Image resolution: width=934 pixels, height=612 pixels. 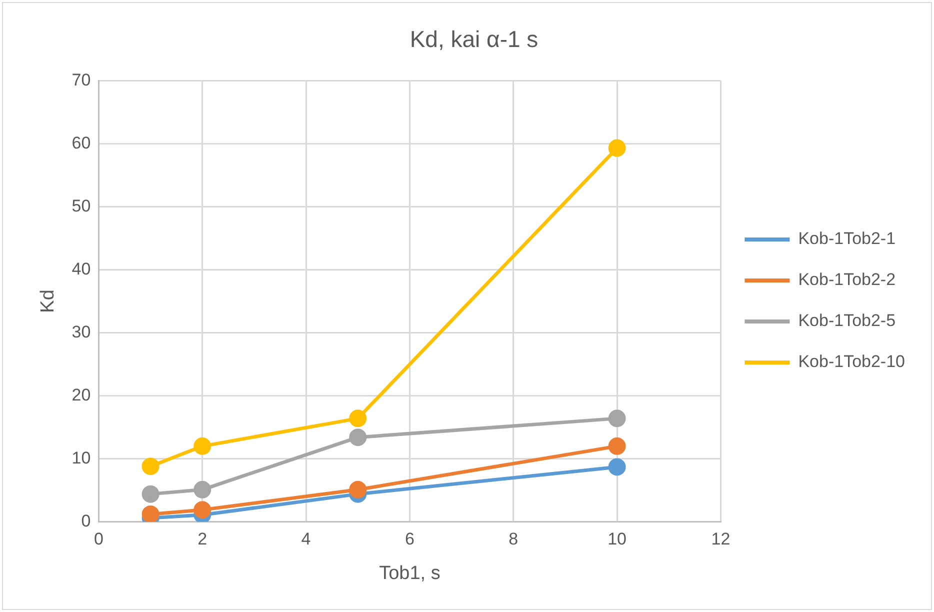 I want to click on legend-label: Kob-1Tob2-5, so click(x=847, y=320).